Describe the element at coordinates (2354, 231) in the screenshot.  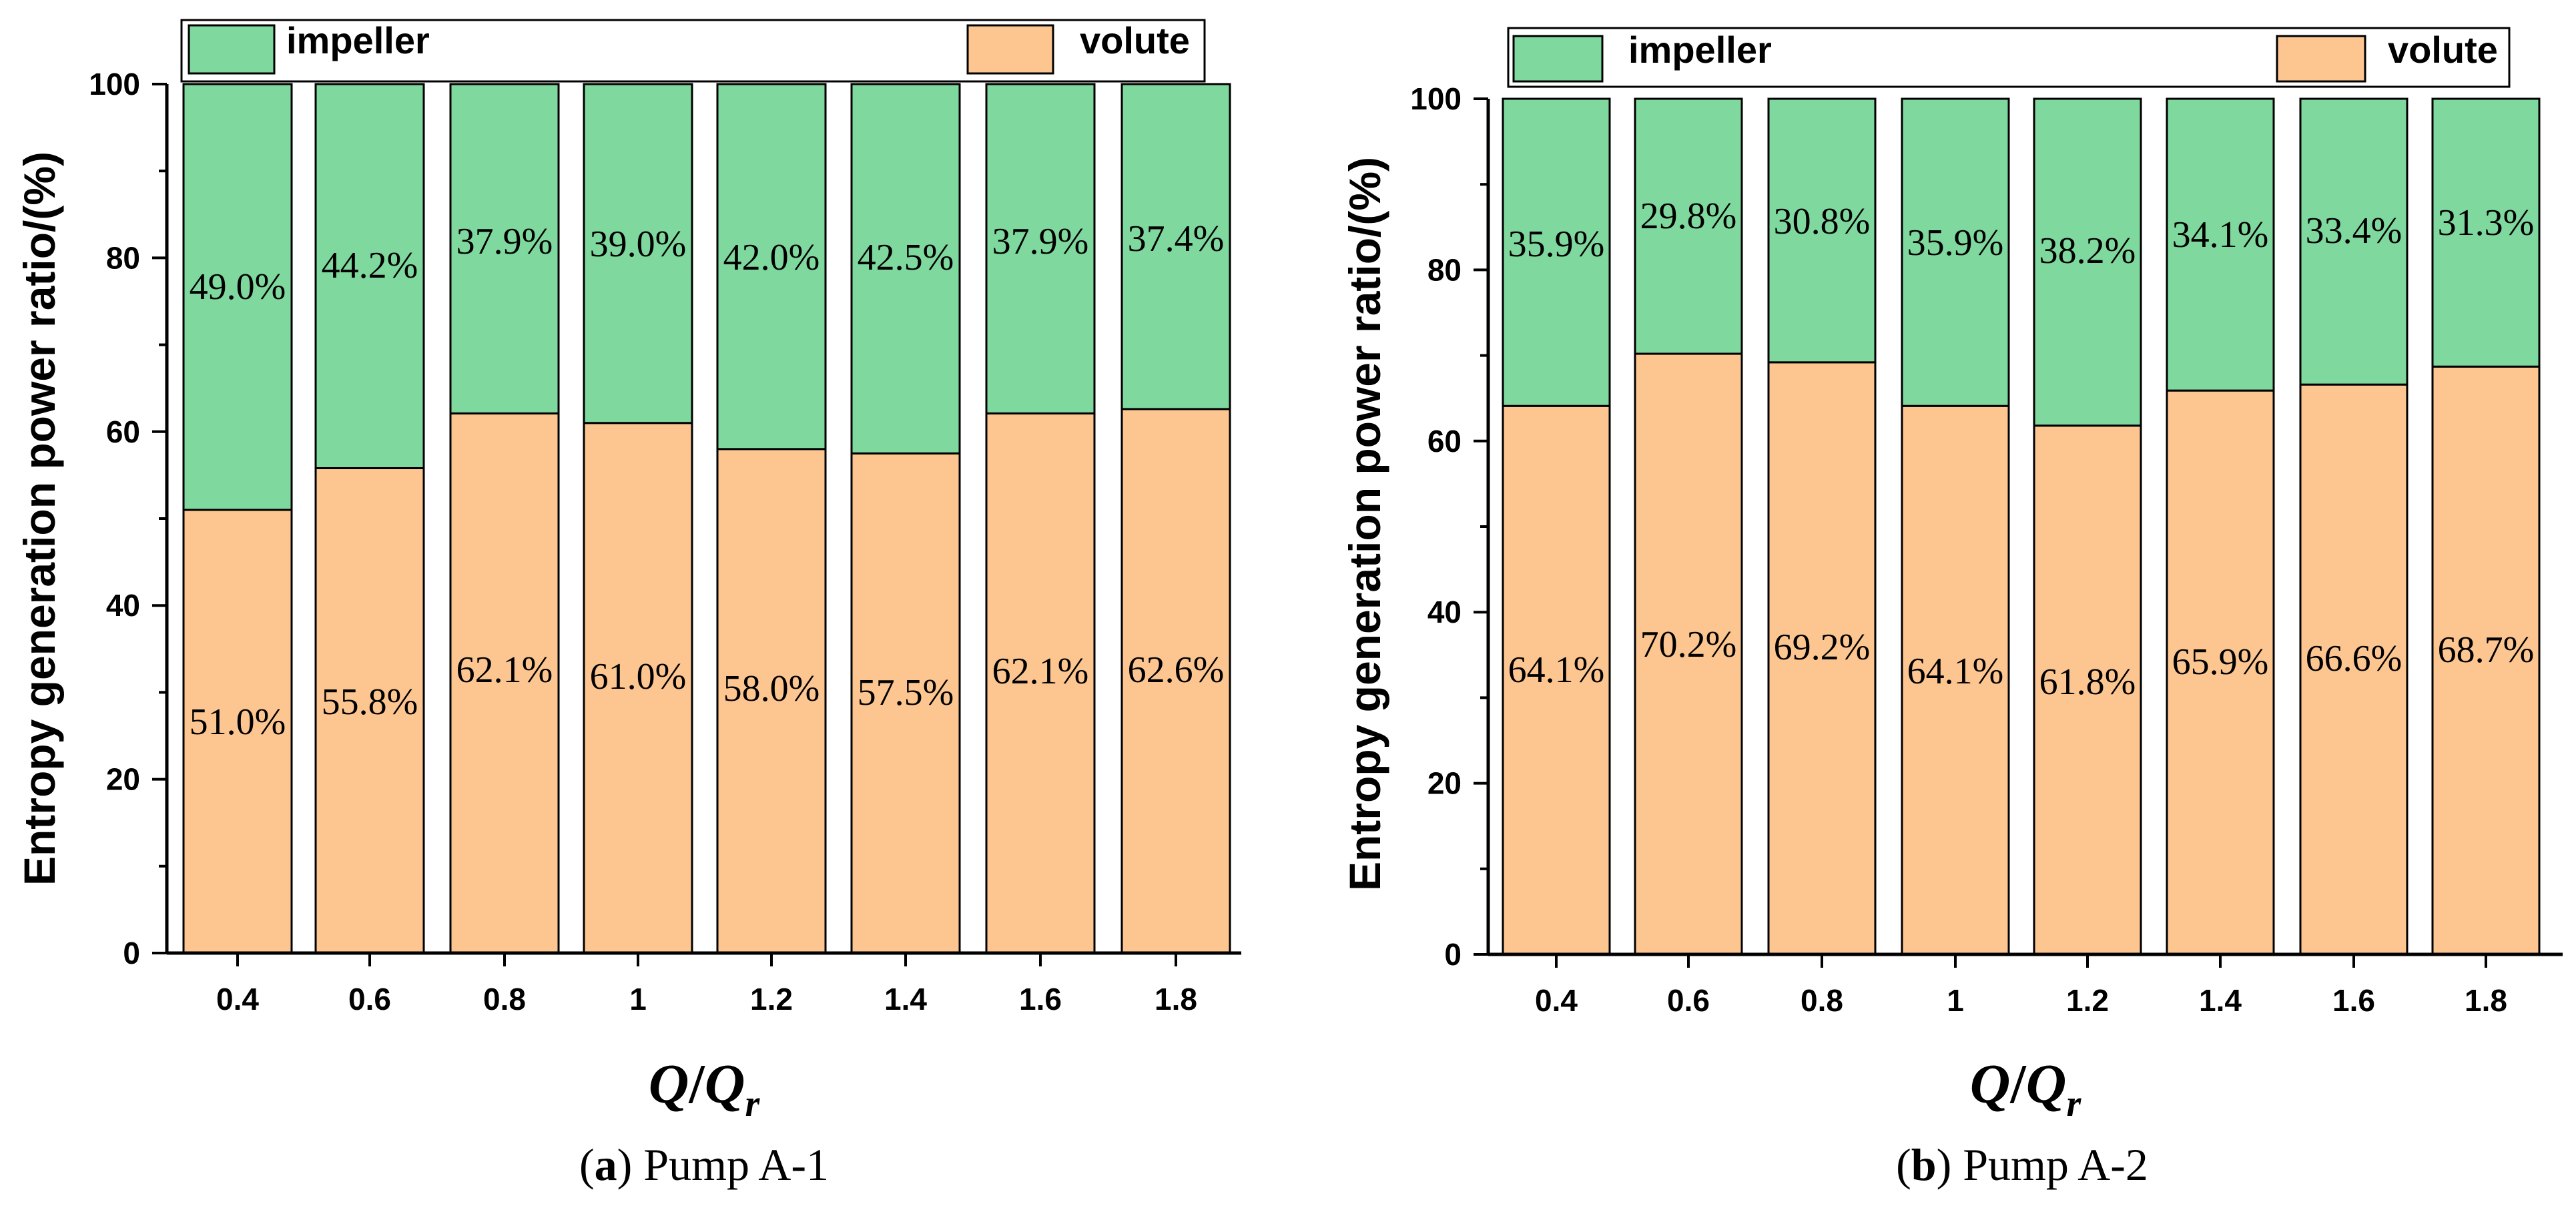
I see `data-label-impeller: 33.4%` at that location.